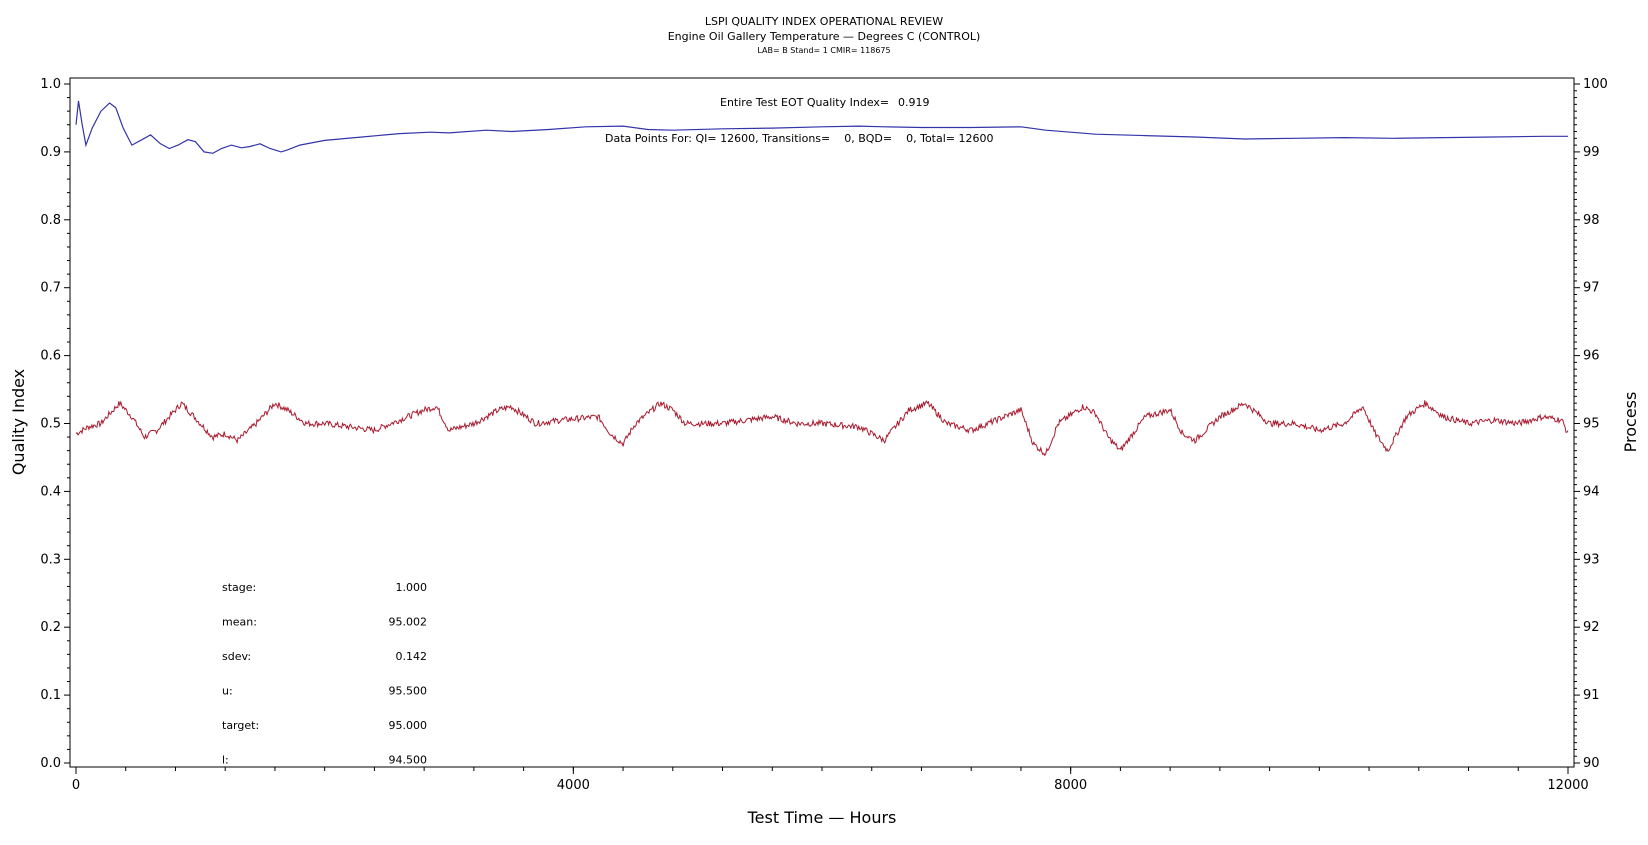 The image size is (1648, 845). What do you see at coordinates (824, 21) in the screenshot?
I see `chart-title: LSPI QUALITY INDEX OPERATIONAL REVIEW` at bounding box center [824, 21].